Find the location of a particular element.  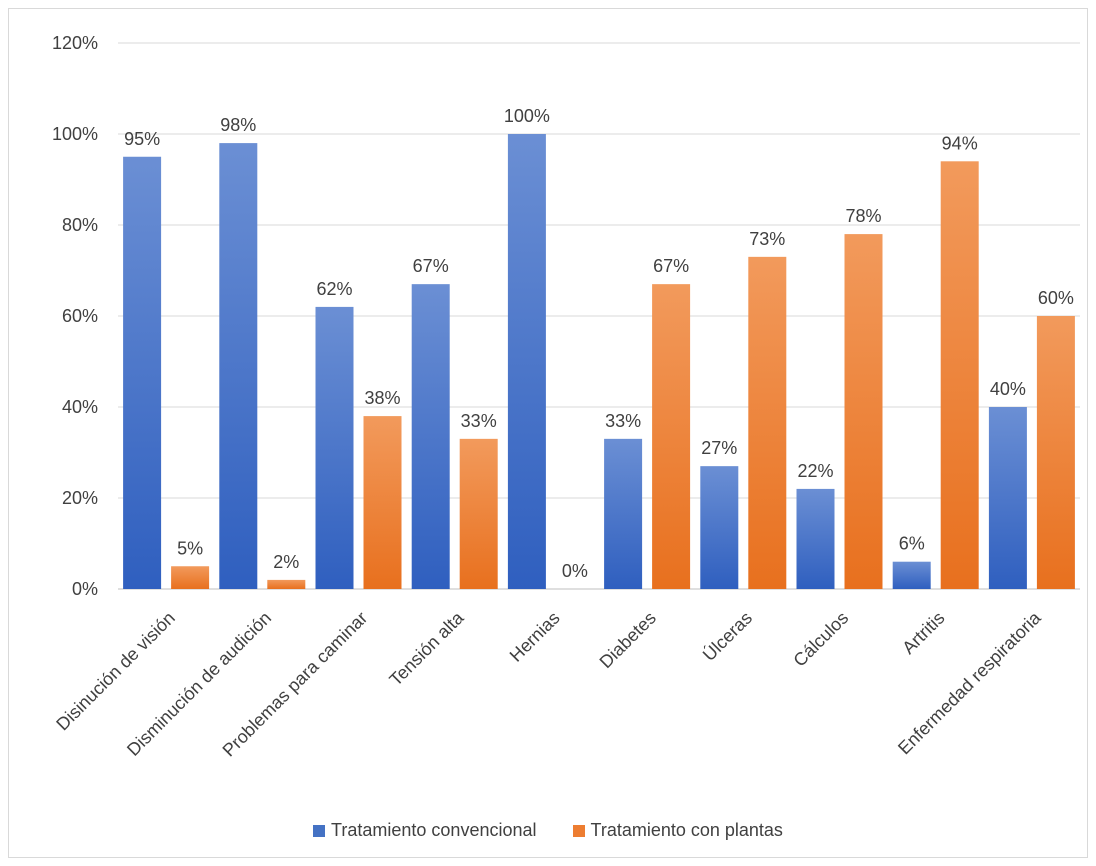

data-label: 0% is located at coordinates (575, 571).